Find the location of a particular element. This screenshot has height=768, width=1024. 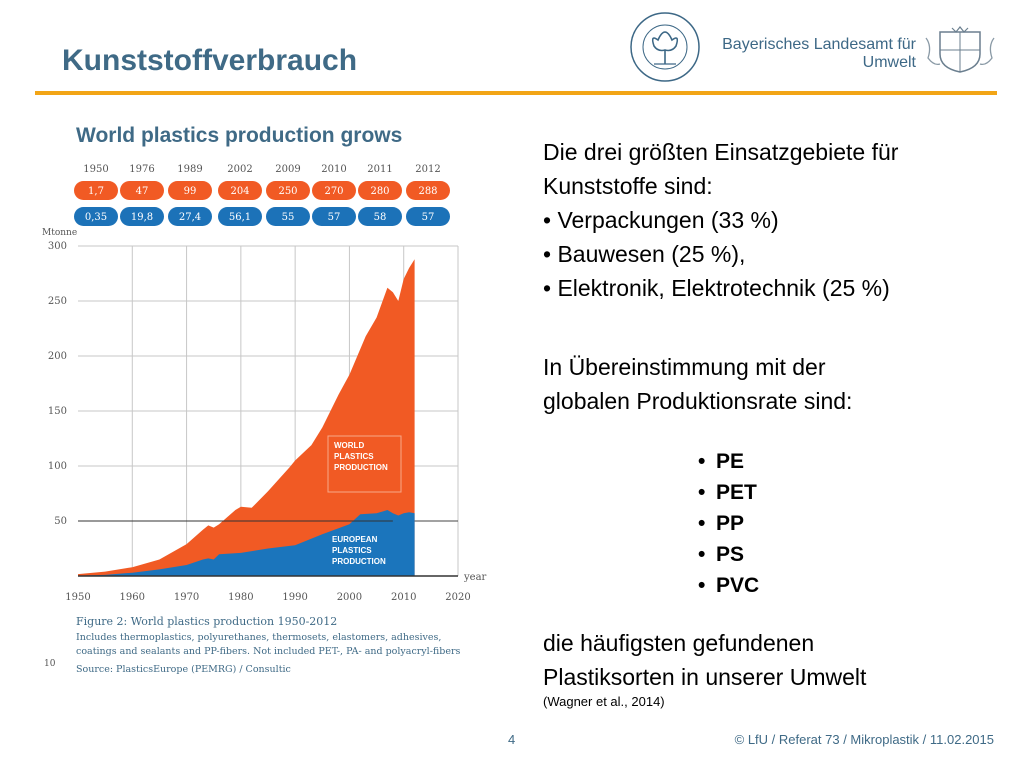

world-value-label: 270 is located at coordinates (333, 191).